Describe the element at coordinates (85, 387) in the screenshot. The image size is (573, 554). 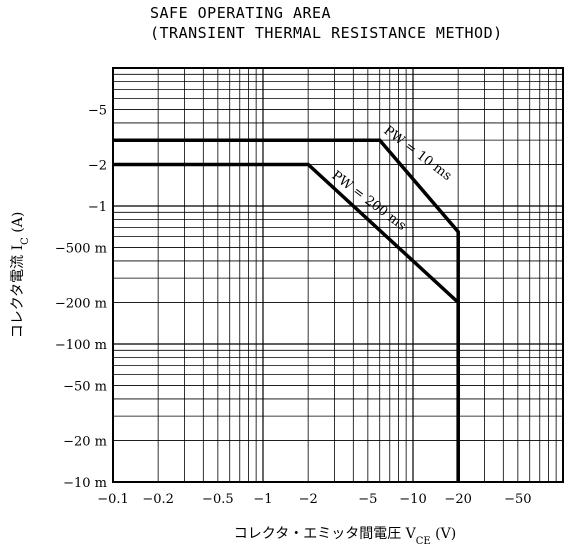
I see `y-tick-label: −50 m` at that location.